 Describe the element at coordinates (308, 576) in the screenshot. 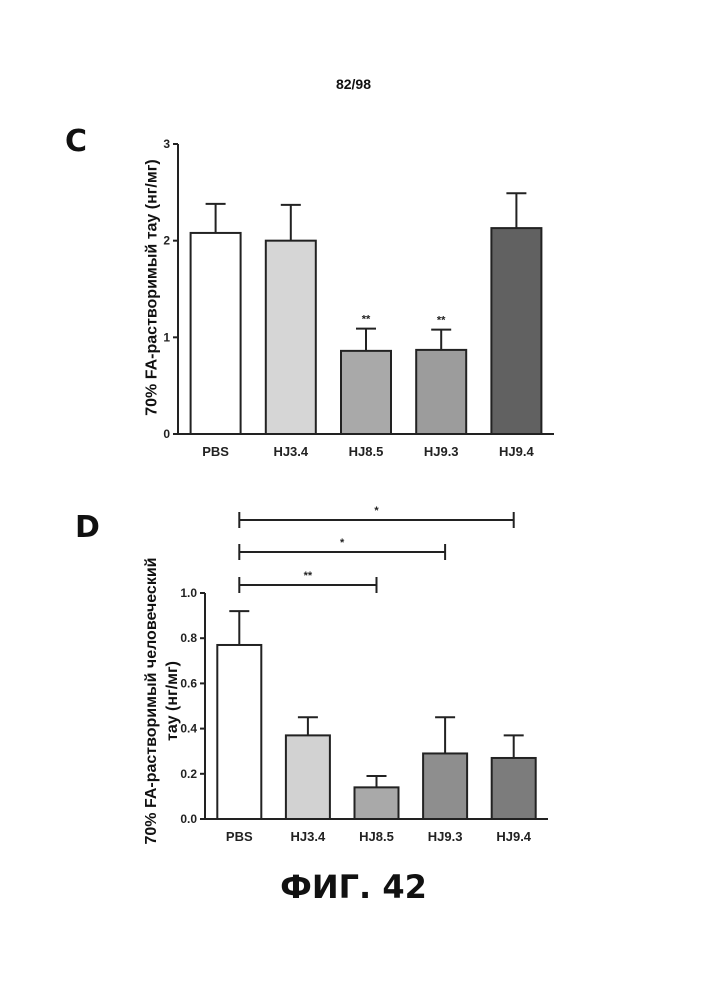

I see `d-significance-label: **` at that location.